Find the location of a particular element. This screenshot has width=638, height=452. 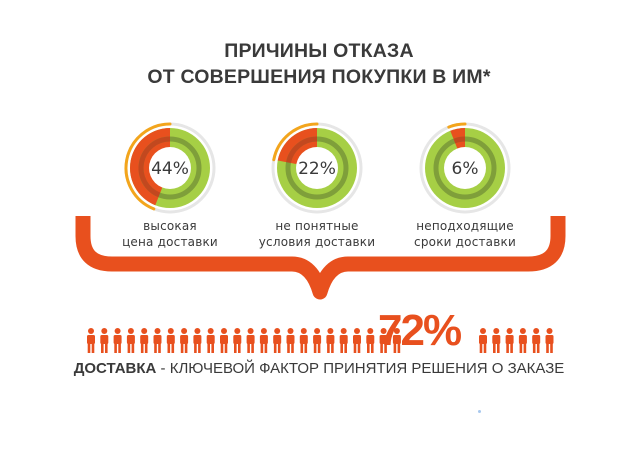

caption-2: не понятные условия доставки is located at coordinates (317, 234).